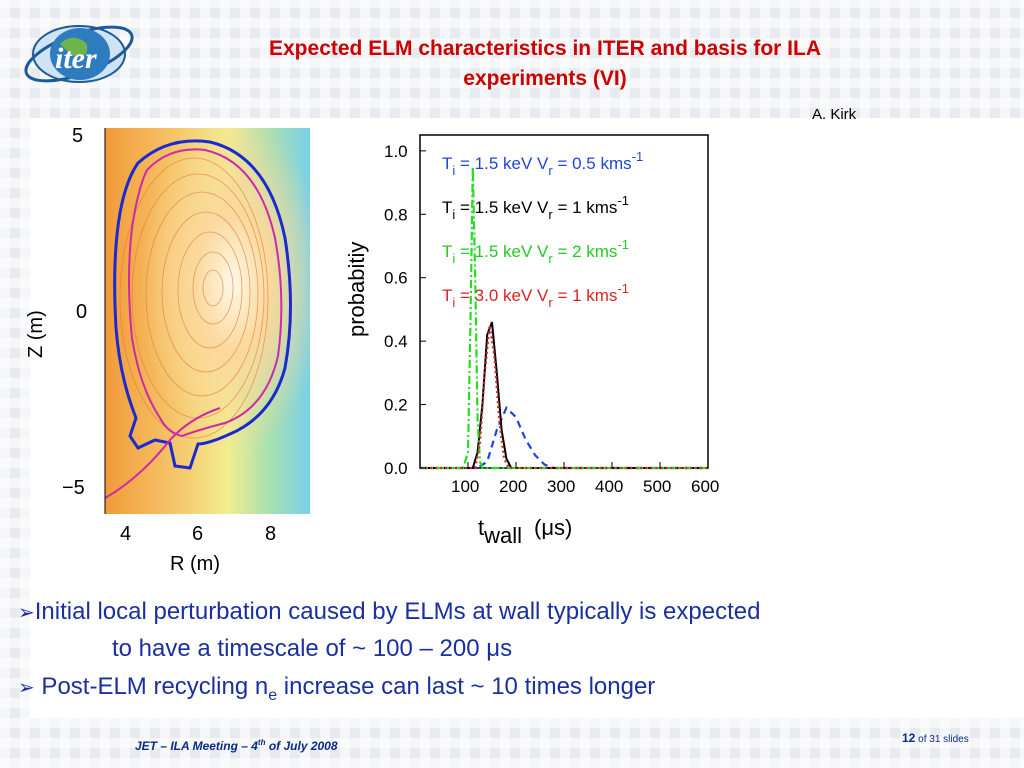  I want to click on x-tick-label: 300, so click(561, 486).